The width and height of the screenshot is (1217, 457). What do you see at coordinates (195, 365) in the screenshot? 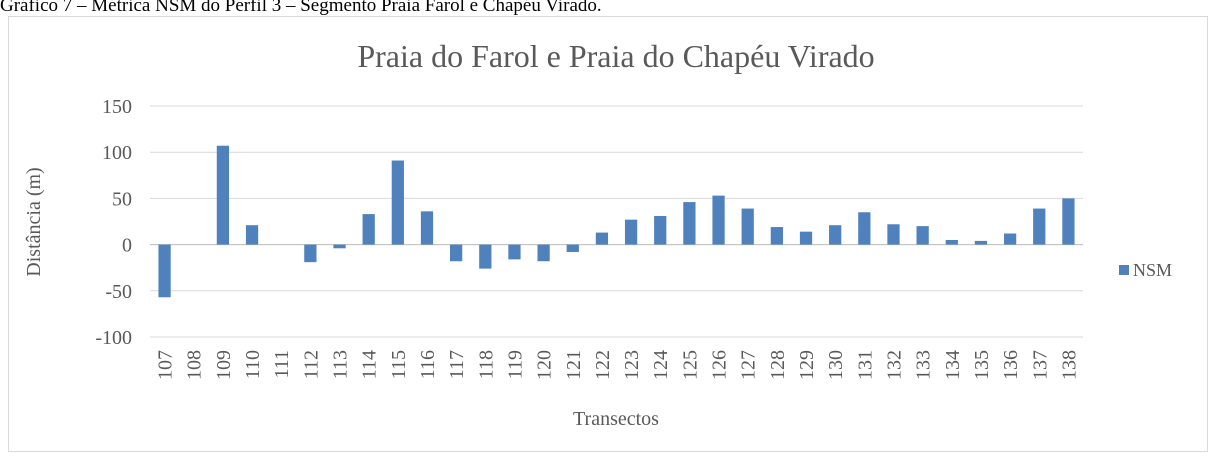
I see `x-tick-label: 108` at bounding box center [195, 365].